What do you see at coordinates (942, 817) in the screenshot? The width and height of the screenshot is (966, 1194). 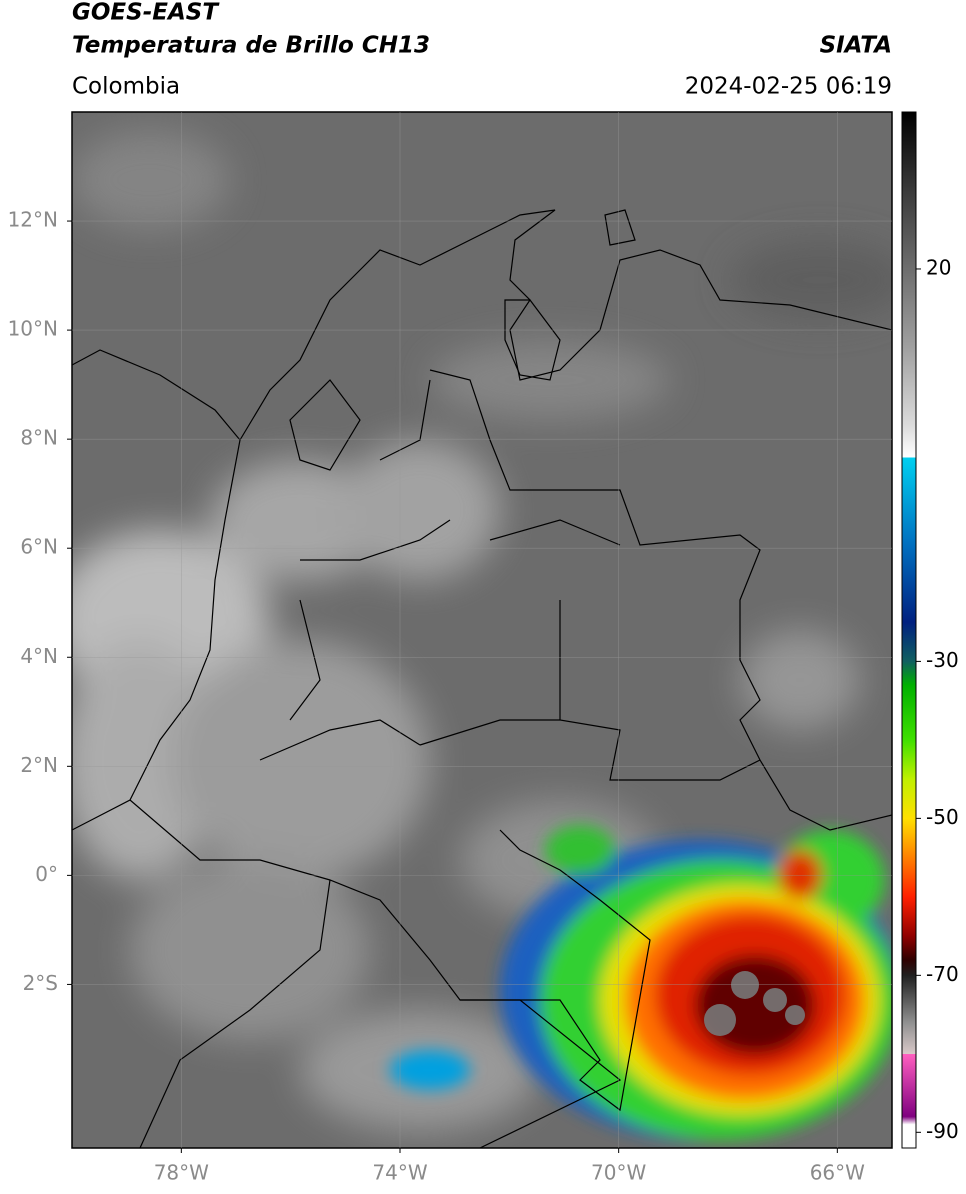 I see `colorbar-tick-label: -50` at bounding box center [942, 817].